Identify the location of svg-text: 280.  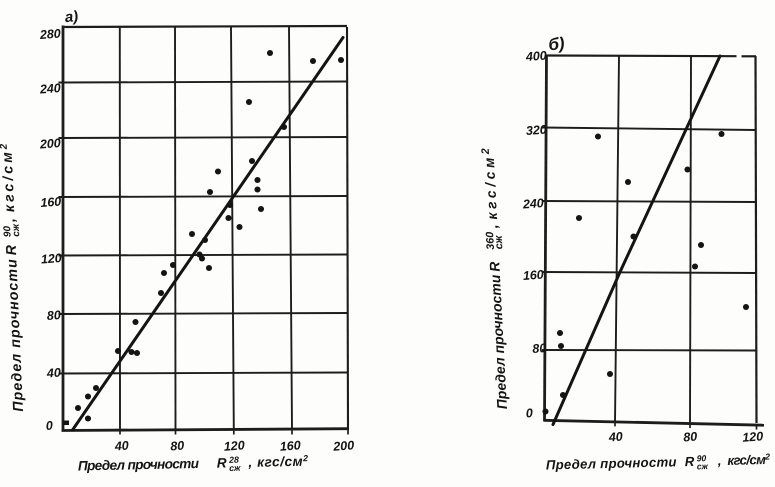
(49, 34).